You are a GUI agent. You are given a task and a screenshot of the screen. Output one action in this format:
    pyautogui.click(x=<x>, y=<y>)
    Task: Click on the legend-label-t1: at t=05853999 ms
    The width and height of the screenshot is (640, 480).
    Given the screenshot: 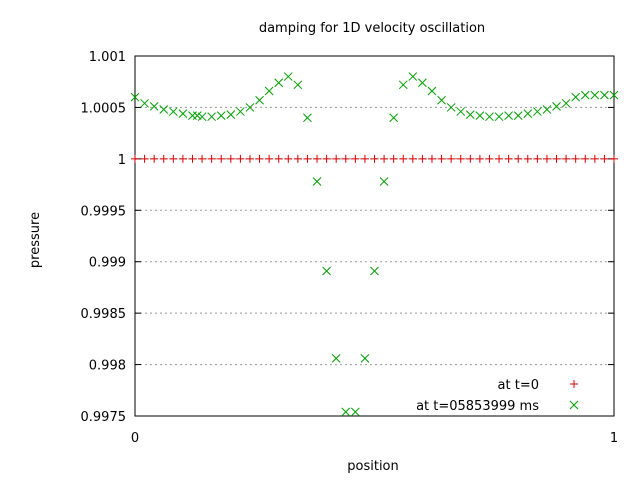 What is the action you would take?
    pyautogui.click(x=477, y=406)
    